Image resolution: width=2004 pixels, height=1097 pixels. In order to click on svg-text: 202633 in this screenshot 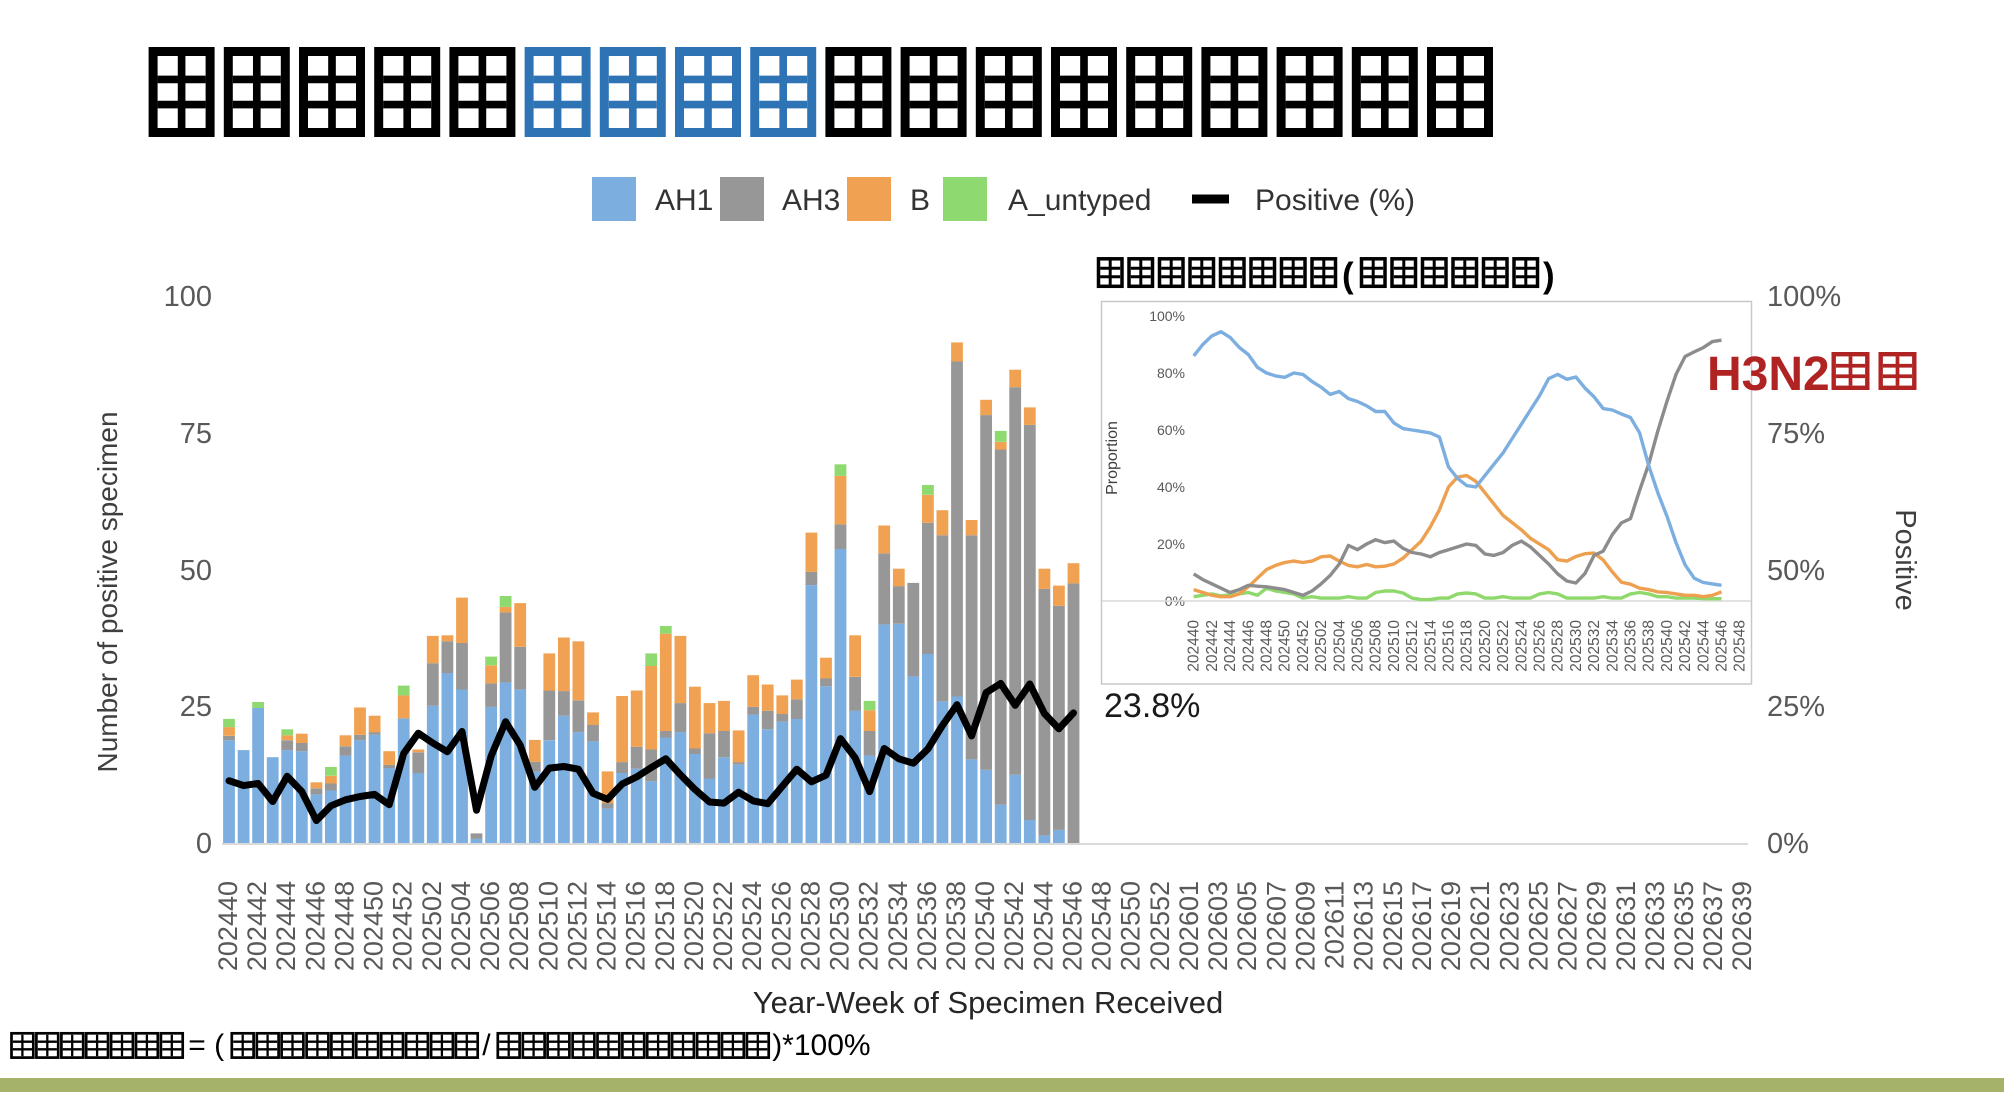, I will do `click(1655, 926)`.